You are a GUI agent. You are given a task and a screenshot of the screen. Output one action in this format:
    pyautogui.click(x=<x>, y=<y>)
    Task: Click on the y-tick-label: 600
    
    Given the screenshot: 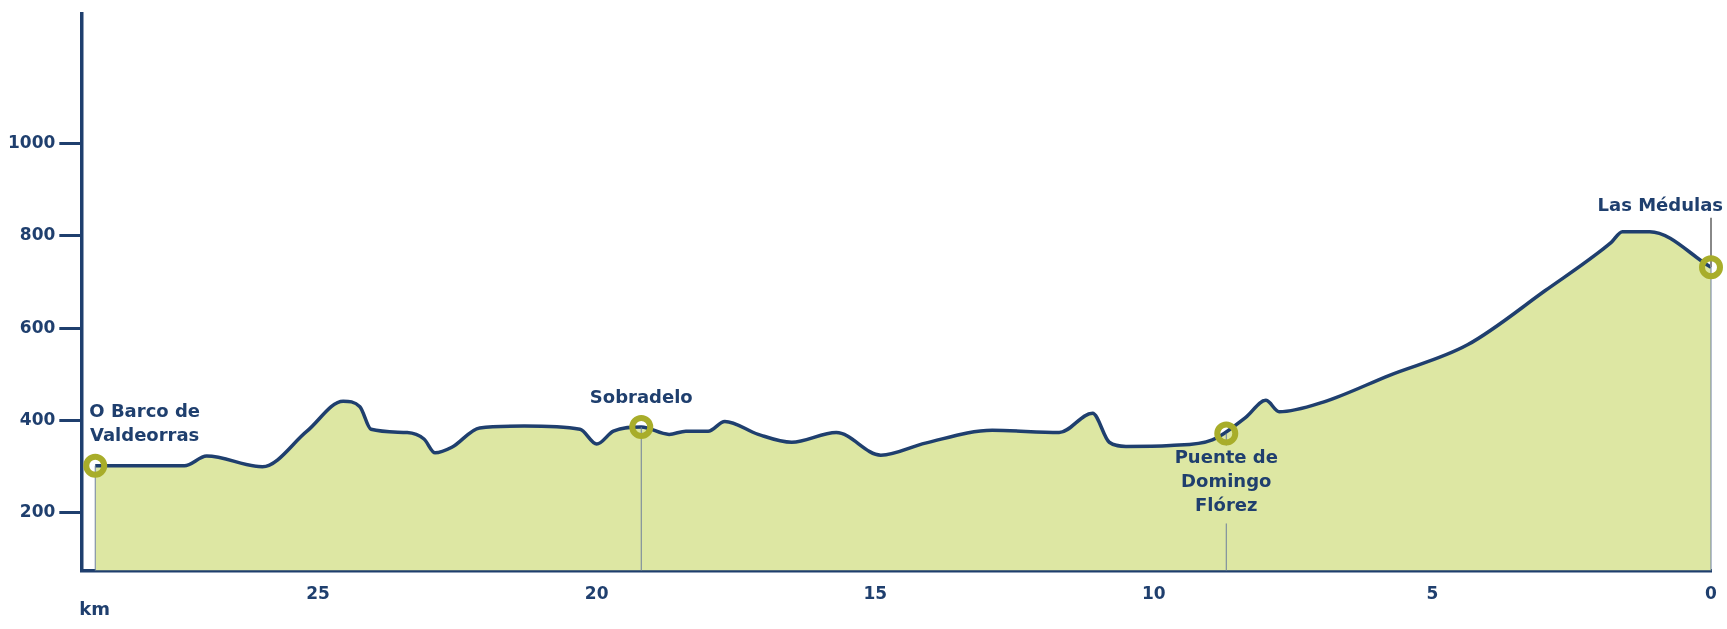 What is the action you would take?
    pyautogui.click(x=37, y=326)
    